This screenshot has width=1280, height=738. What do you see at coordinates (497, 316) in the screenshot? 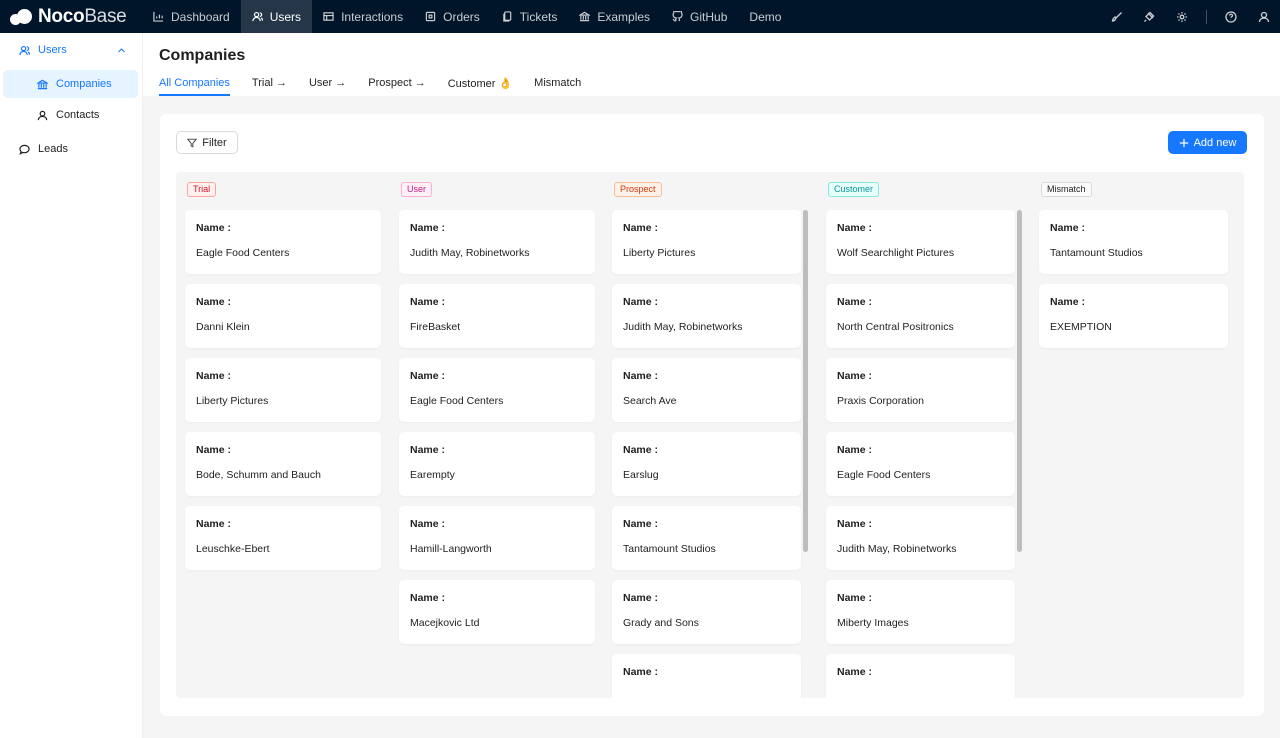
I see `kanban-card: Name : FireBasket` at bounding box center [497, 316].